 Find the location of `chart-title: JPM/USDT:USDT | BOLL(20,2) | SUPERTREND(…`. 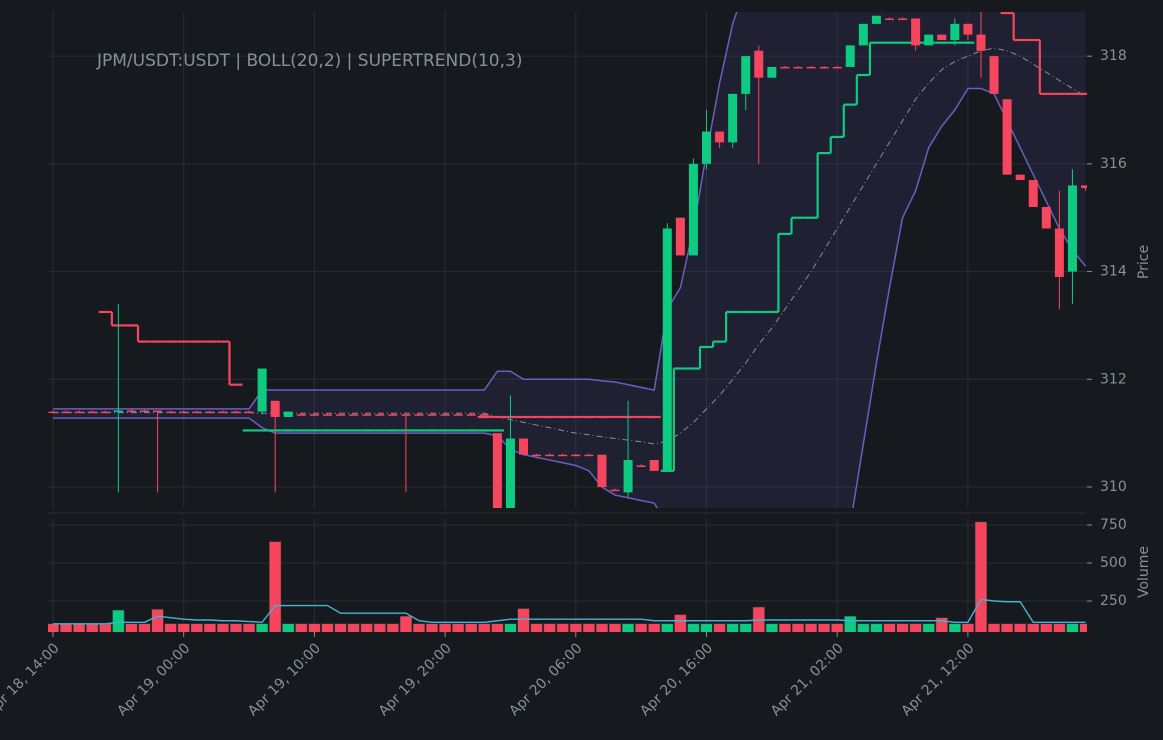

chart-title: JPM/USDT:USDT | BOLL(20,2) | SUPERTREND(… is located at coordinates (309, 61).